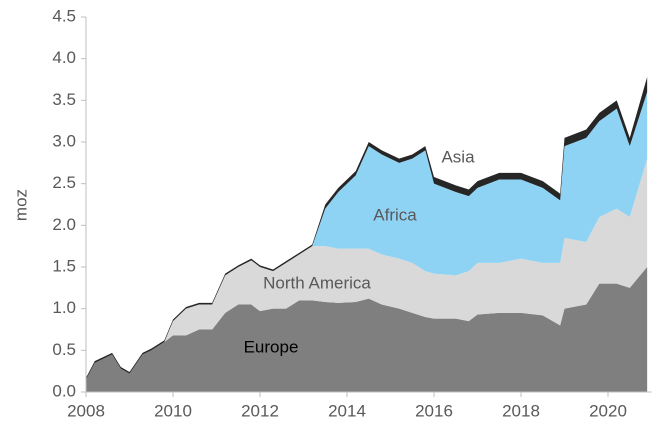  Describe the element at coordinates (64, 99) in the screenshot. I see `y-tick-label: 3.5` at that location.